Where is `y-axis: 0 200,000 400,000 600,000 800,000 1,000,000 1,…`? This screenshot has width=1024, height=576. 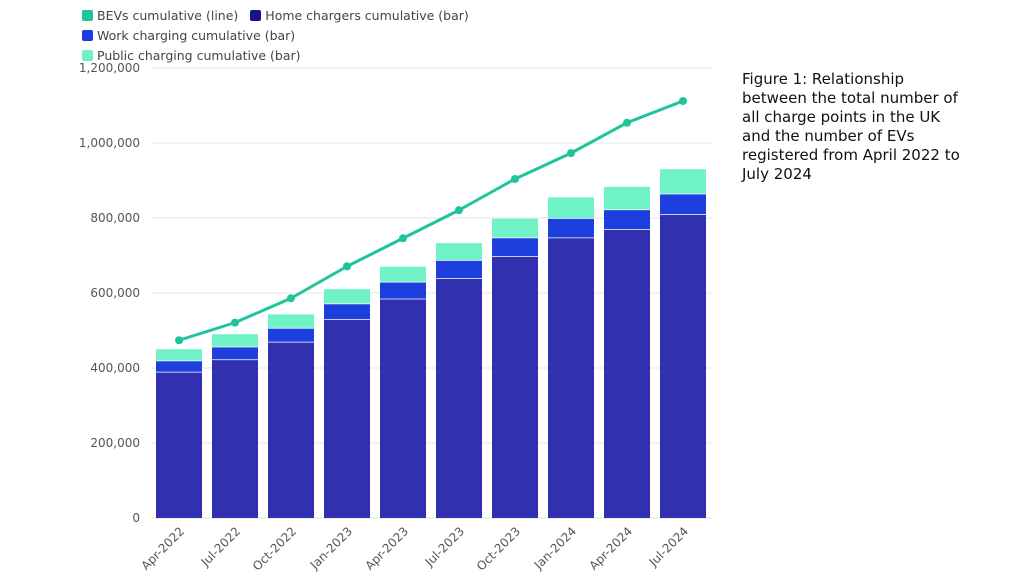
y-axis: 0 200,000 400,000 600,000 800,000 1,000,000 1,… is located at coordinates (109, 293).